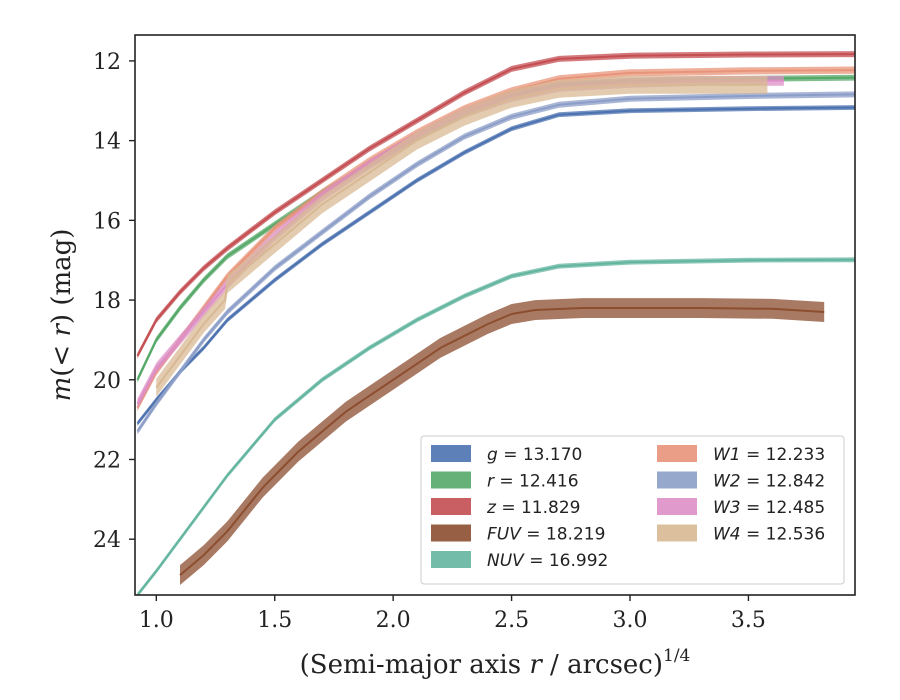  I want to click on legend-item-z: z = 11.829, so click(505, 508).